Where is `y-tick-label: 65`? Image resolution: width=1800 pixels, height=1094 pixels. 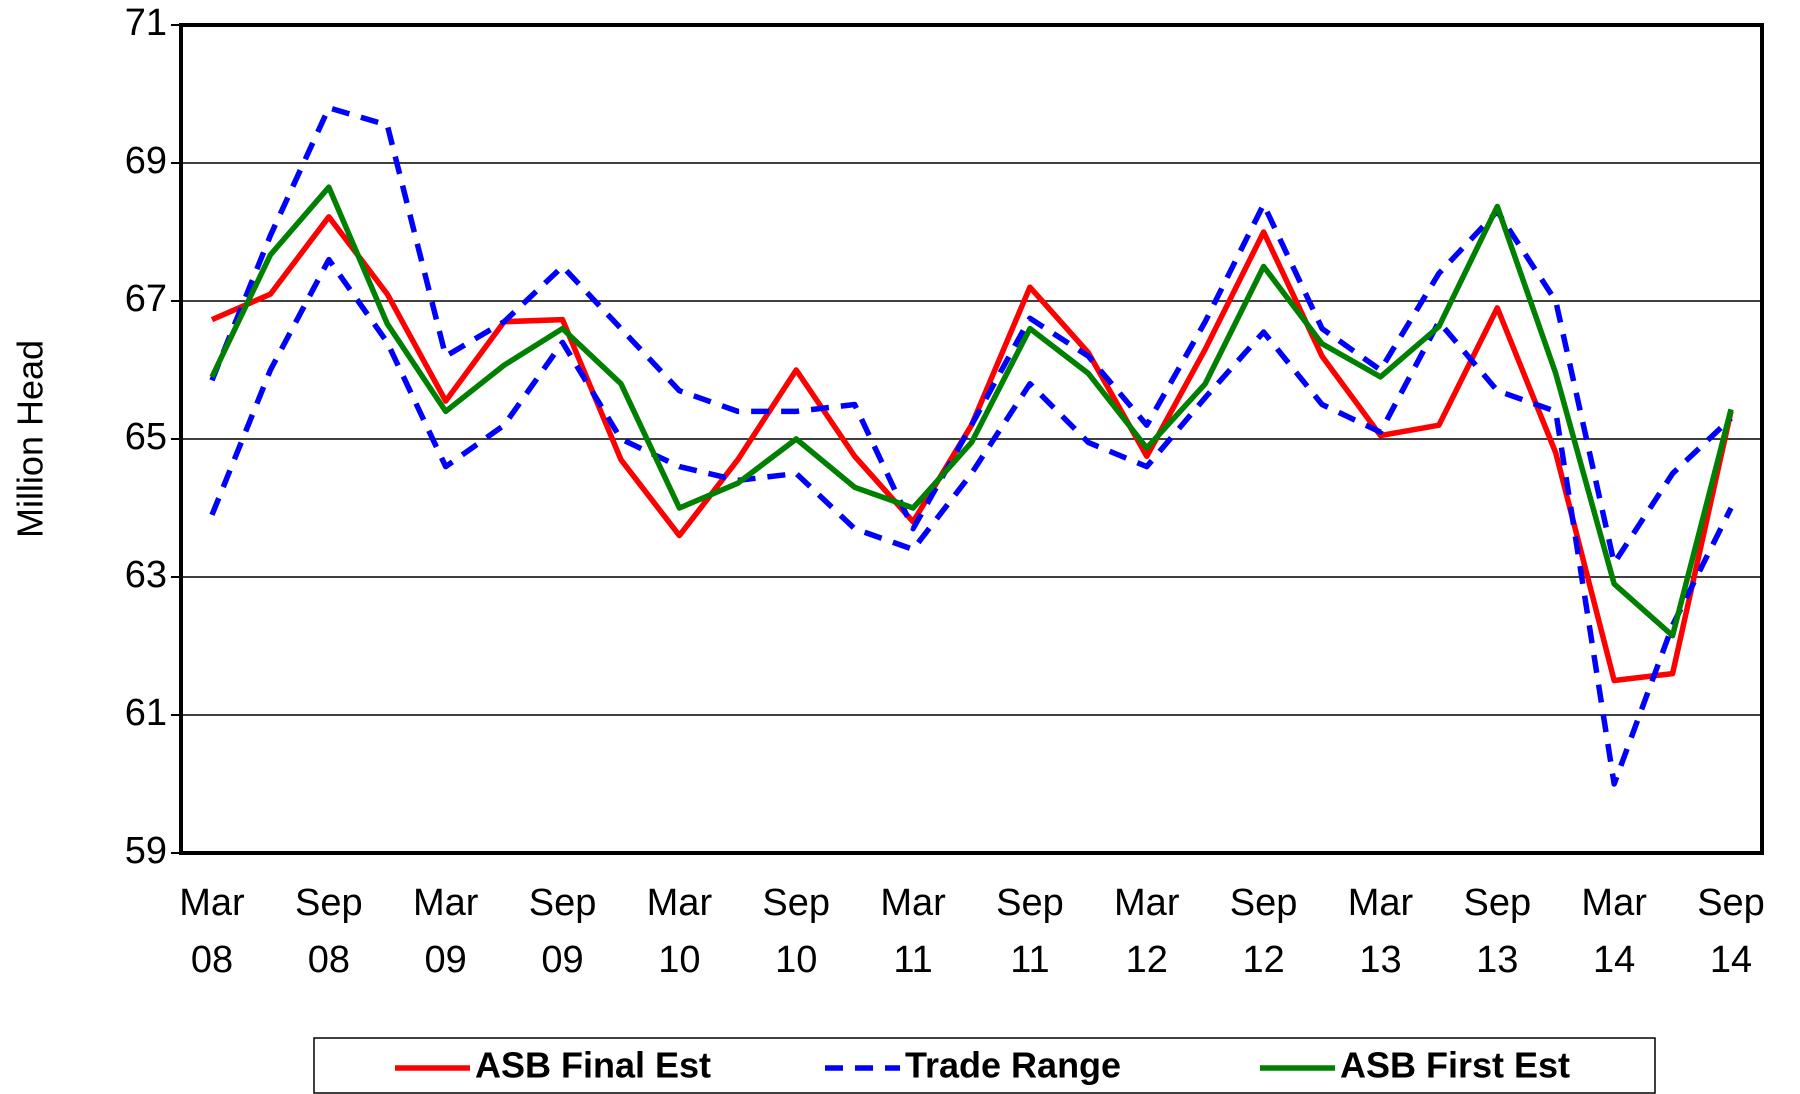 y-tick-label: 65 is located at coordinates (146, 437).